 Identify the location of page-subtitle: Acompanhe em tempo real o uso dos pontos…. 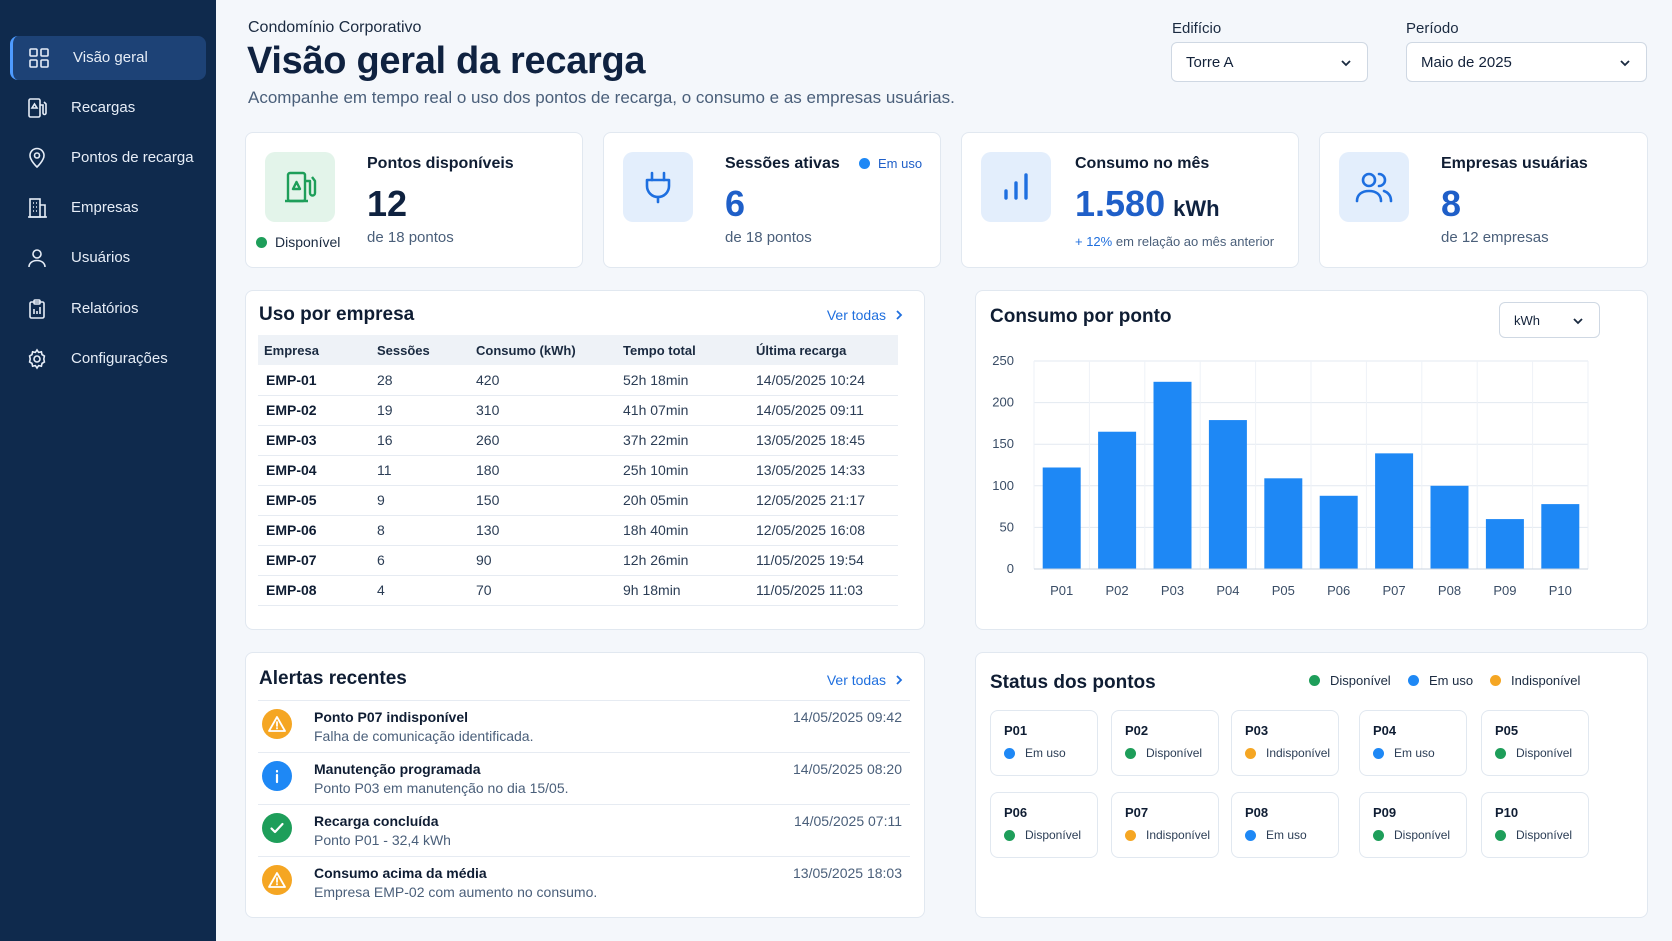
(601, 97).